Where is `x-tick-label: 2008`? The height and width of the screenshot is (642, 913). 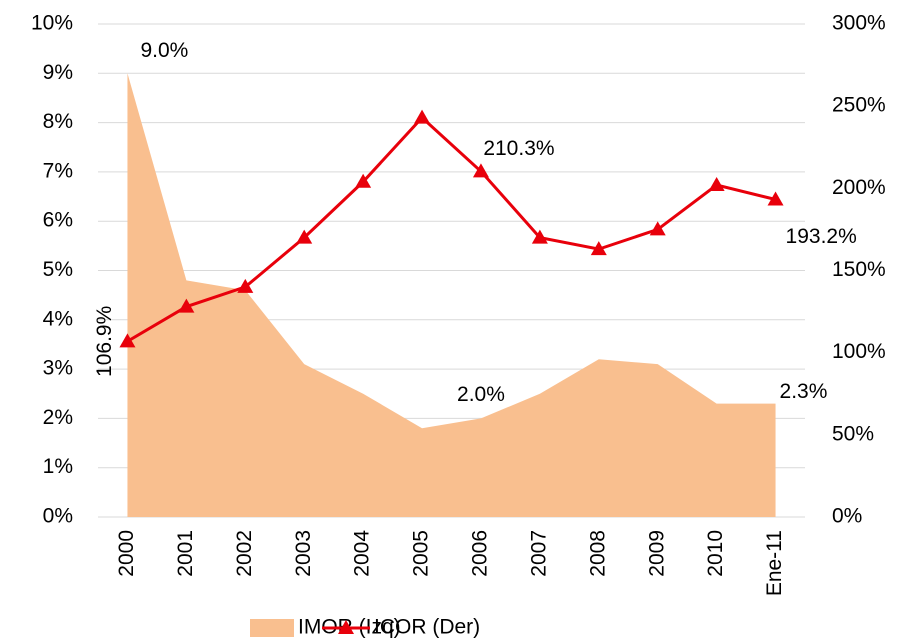
x-tick-label: 2008 is located at coordinates (597, 553).